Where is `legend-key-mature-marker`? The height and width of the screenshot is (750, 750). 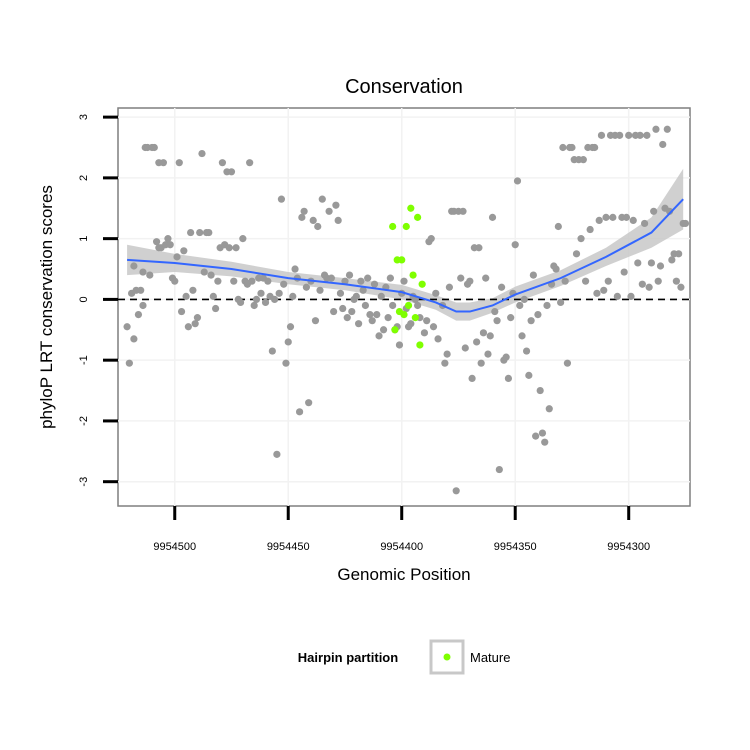 legend-key-mature-marker is located at coordinates (447, 657).